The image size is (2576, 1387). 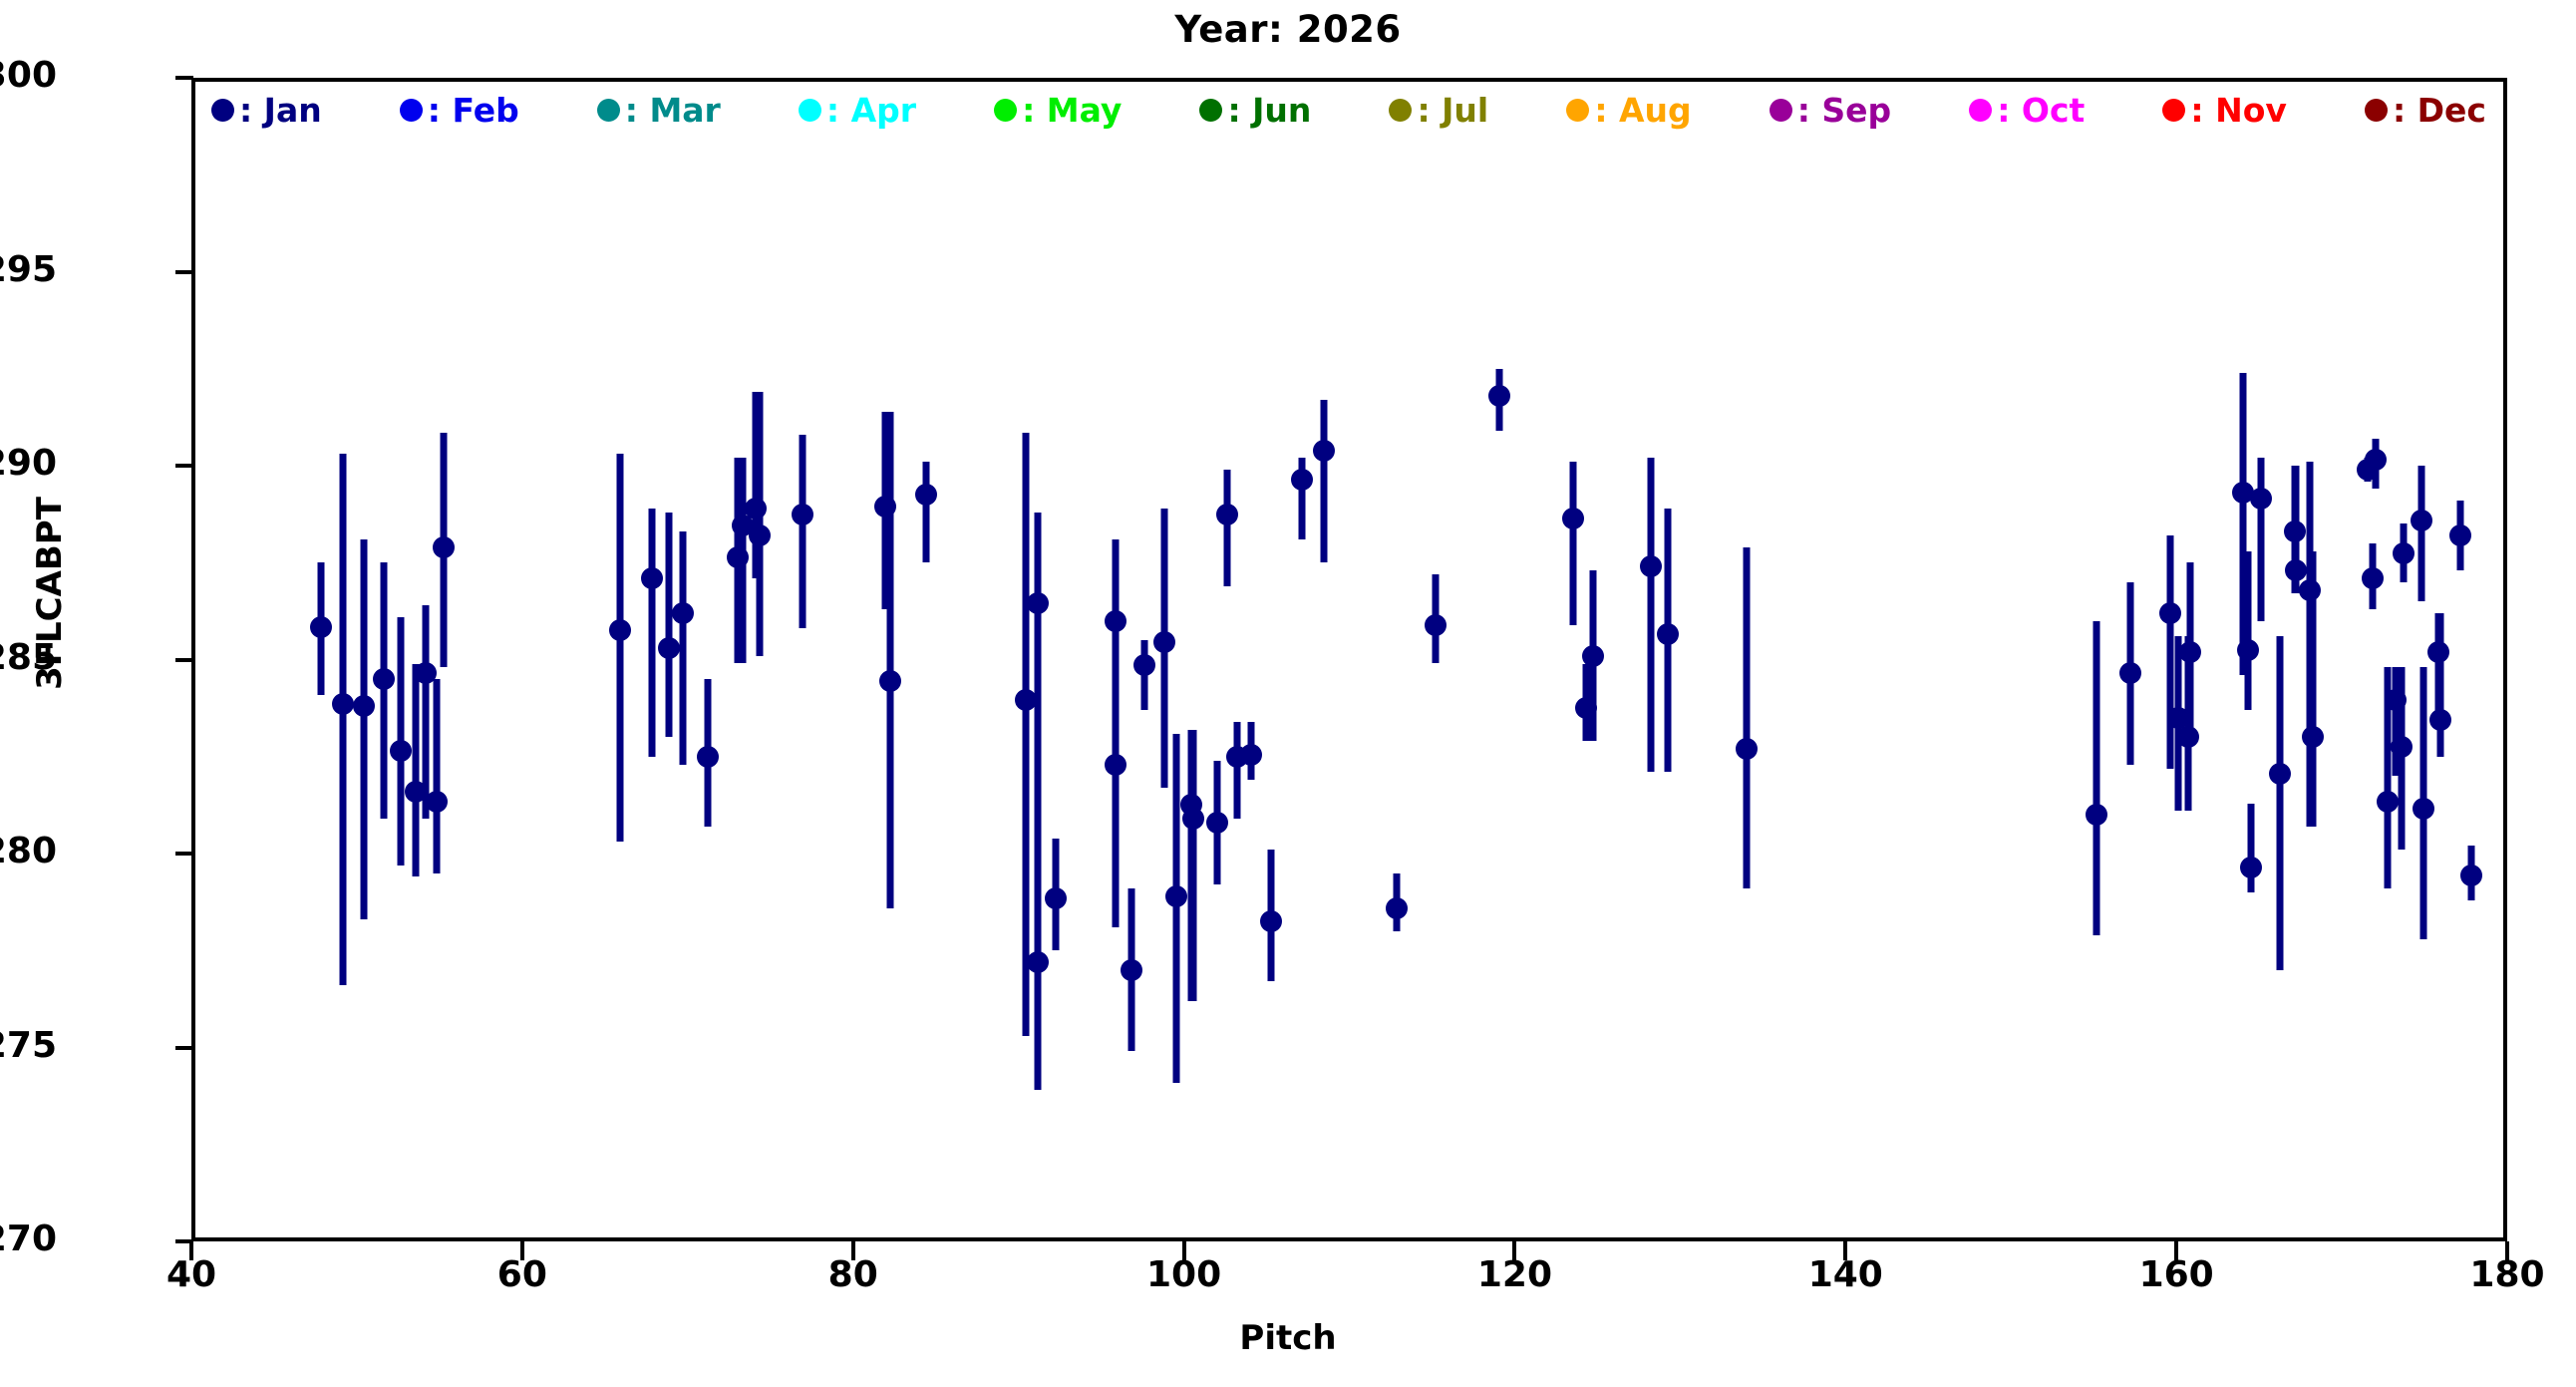 I want to click on legend-item-label: : Nov, so click(x=2238, y=110).